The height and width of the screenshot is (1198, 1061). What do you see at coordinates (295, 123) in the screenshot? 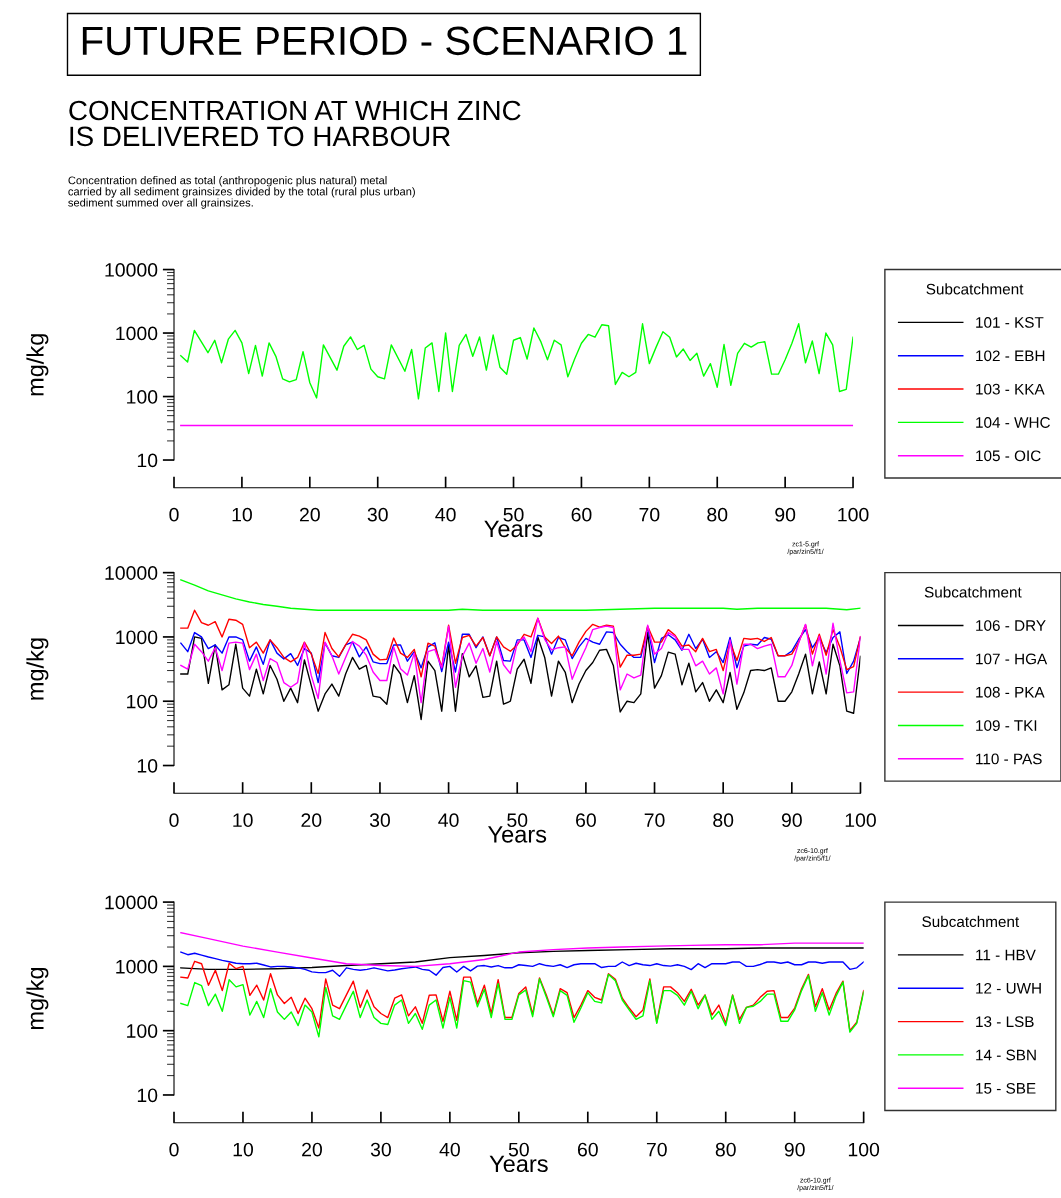
I see `chart-subtitle: CONCENTRATION AT WHICH ZINC IS DELIVERED TO HARBOUR` at bounding box center [295, 123].